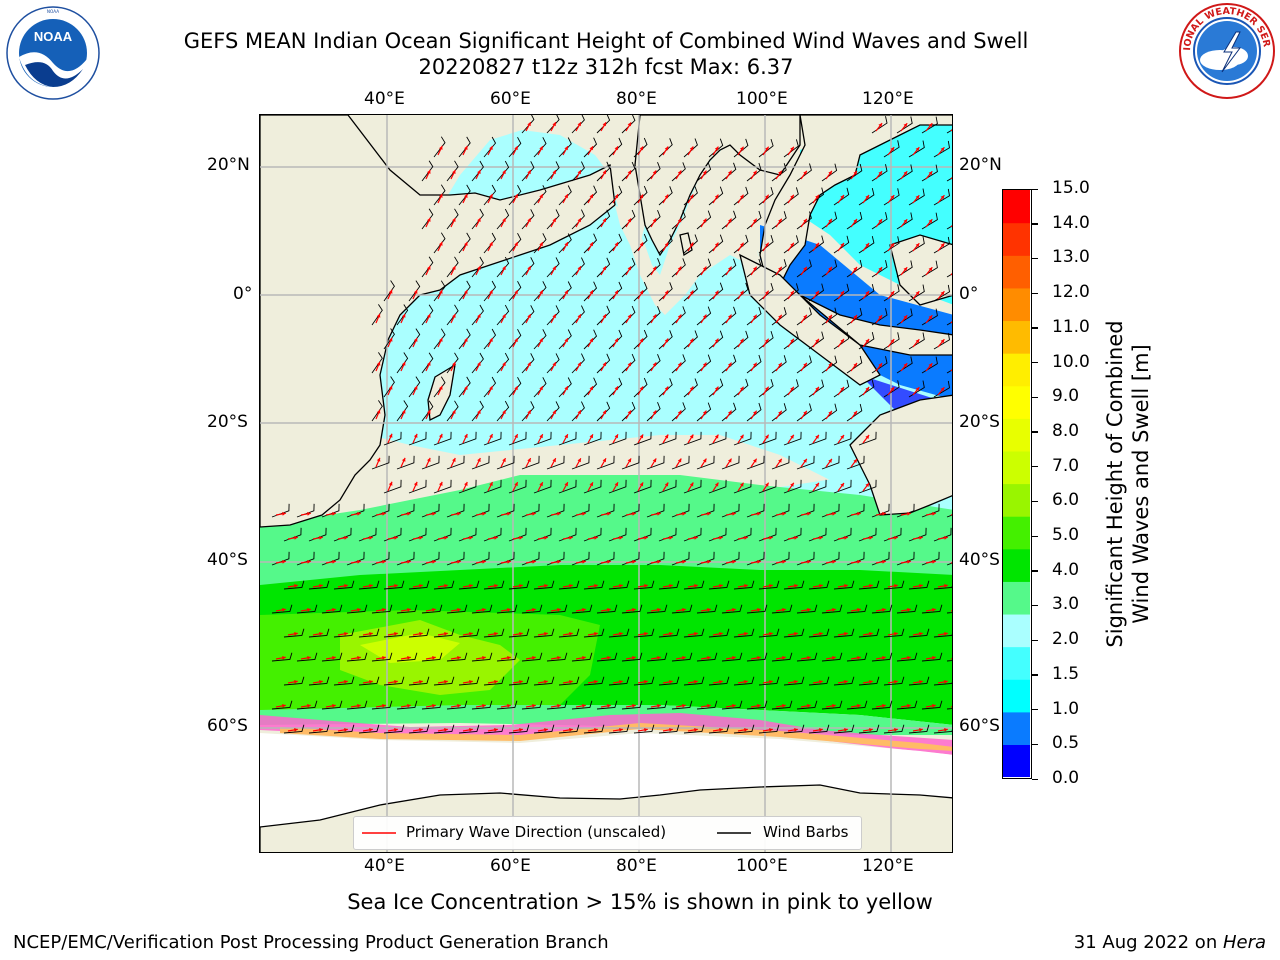 Image resolution: width=1280 pixels, height=960 pixels. What do you see at coordinates (1141, 484) in the screenshot?
I see `colorbar-label-line2: Wind Waves and Swell [m]` at bounding box center [1141, 484].